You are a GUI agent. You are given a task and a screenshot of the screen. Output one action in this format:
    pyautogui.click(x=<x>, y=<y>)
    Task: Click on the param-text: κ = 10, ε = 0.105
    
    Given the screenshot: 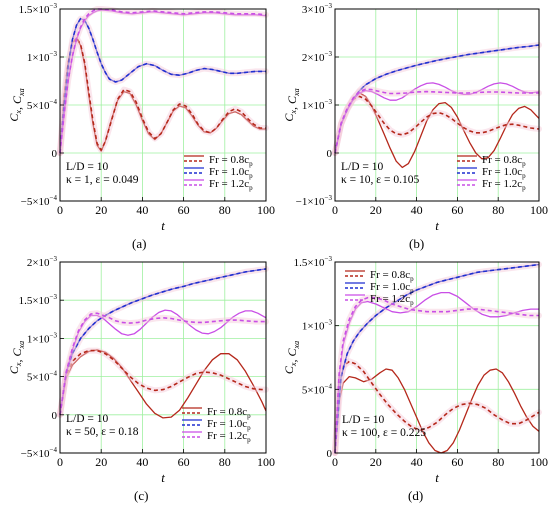 What is the action you would take?
    pyautogui.click(x=380, y=180)
    